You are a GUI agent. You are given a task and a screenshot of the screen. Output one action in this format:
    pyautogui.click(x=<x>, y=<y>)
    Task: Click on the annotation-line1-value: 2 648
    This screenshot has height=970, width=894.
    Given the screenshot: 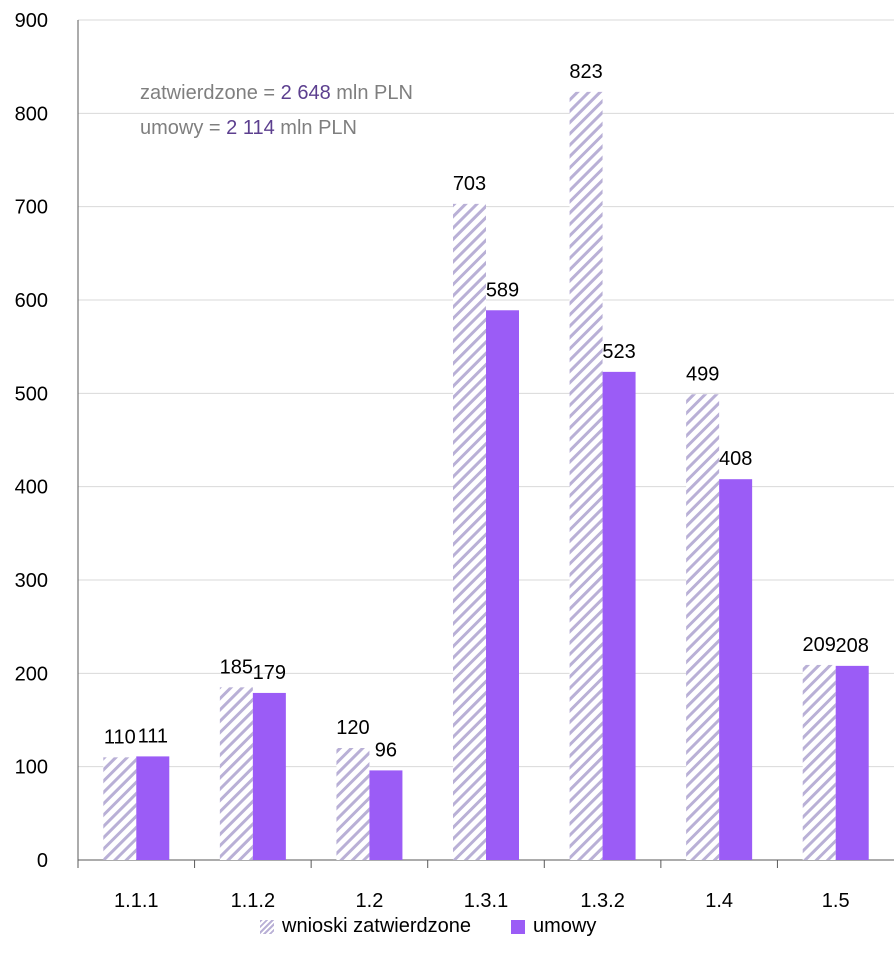 What is the action you would take?
    pyautogui.click(x=305, y=93)
    